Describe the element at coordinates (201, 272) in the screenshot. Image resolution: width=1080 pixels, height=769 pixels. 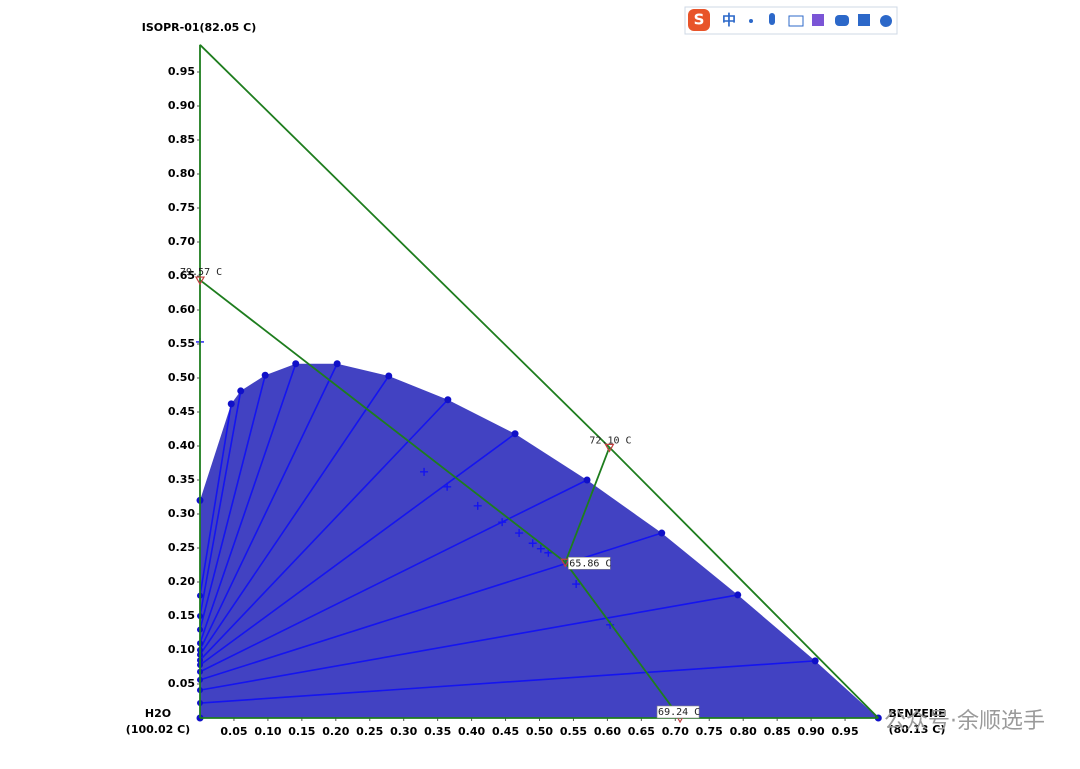
I see `azeotrope-label: 79.57 C` at that location.